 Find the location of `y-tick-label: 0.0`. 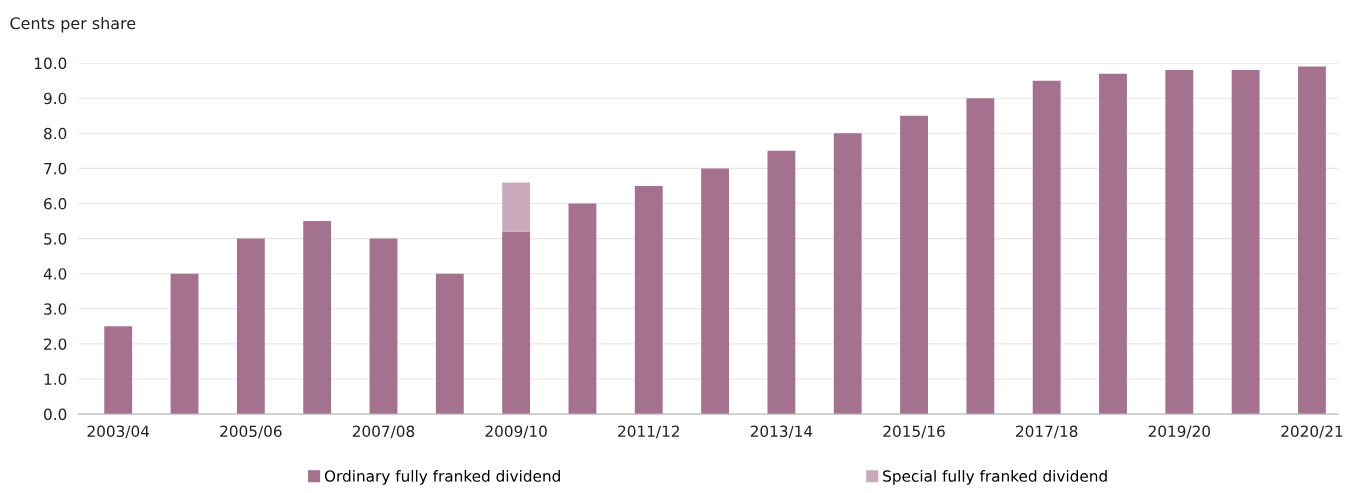

y-tick-label: 0.0 is located at coordinates (55, 414).